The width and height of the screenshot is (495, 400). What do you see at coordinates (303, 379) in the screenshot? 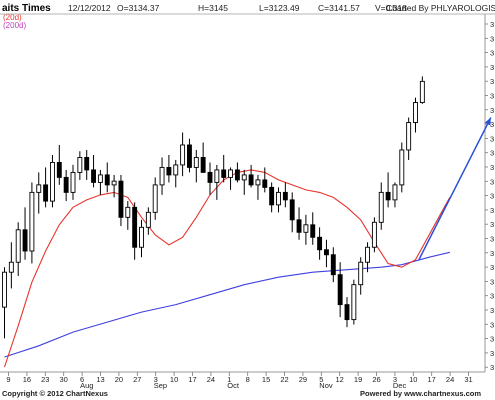
I see `x-tick-label: 29` at bounding box center [303, 379].